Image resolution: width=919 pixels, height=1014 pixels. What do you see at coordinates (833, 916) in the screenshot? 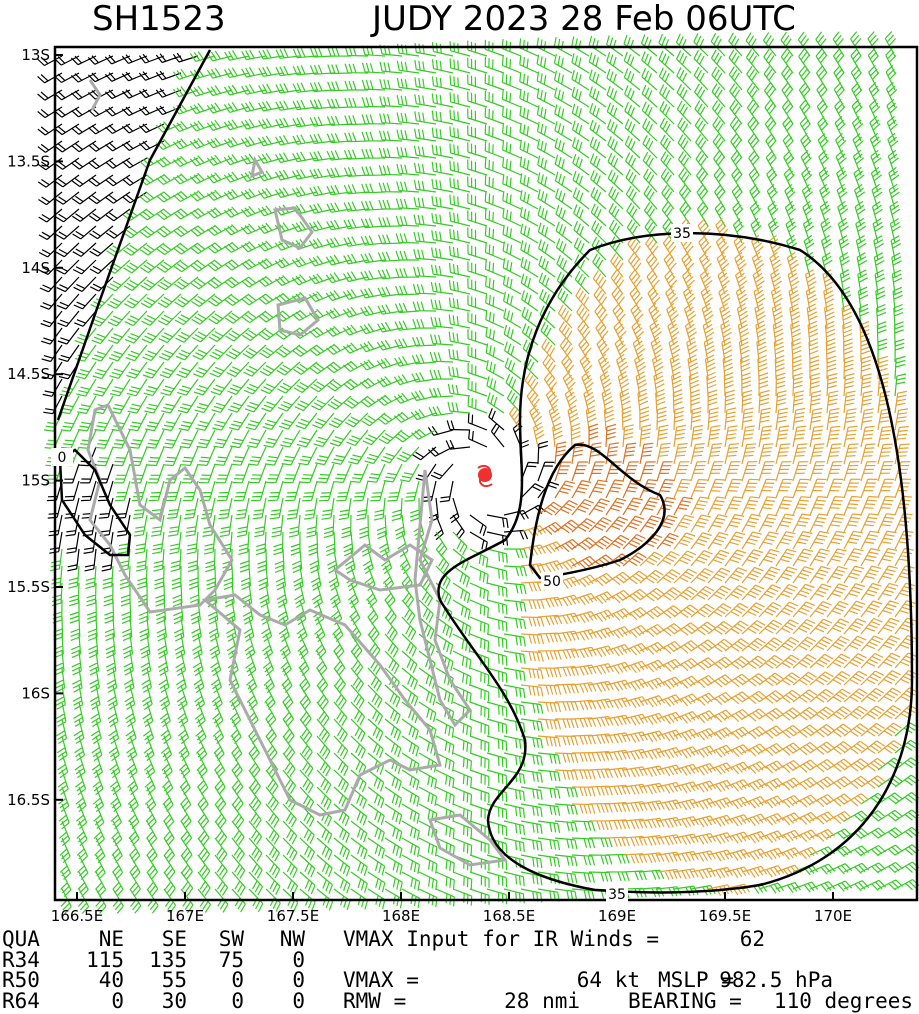
I see `lon-label: 170E` at bounding box center [833, 916].